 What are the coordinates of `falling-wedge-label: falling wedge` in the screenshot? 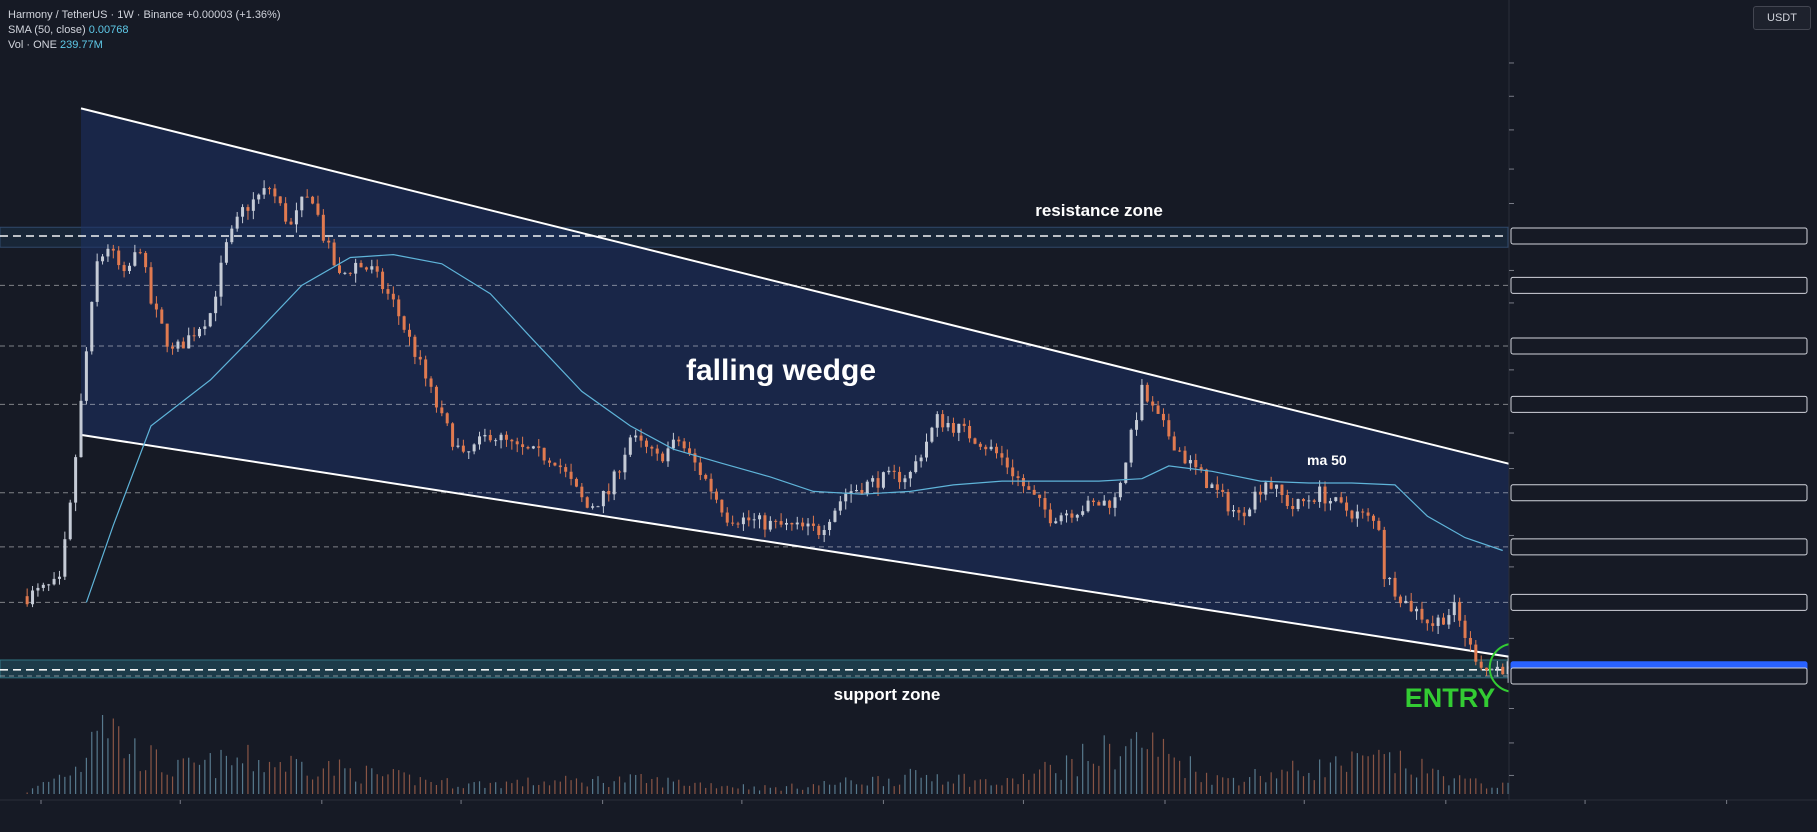 It's located at (781, 370).